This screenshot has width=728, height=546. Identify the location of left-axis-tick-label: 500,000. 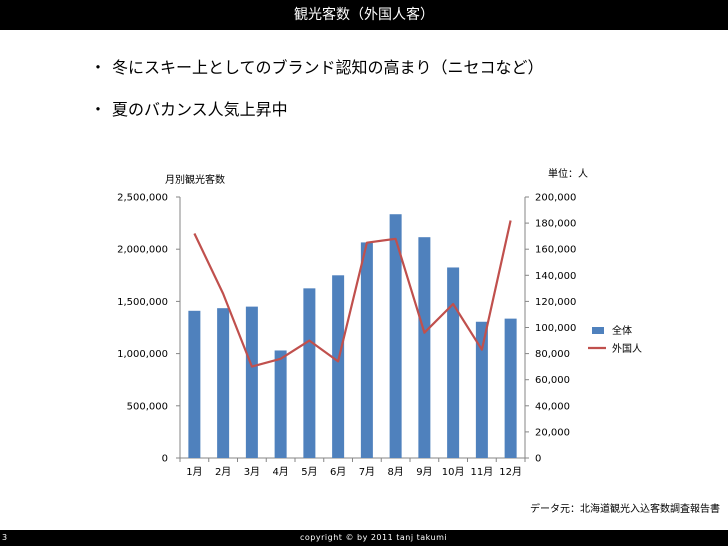
(147, 406).